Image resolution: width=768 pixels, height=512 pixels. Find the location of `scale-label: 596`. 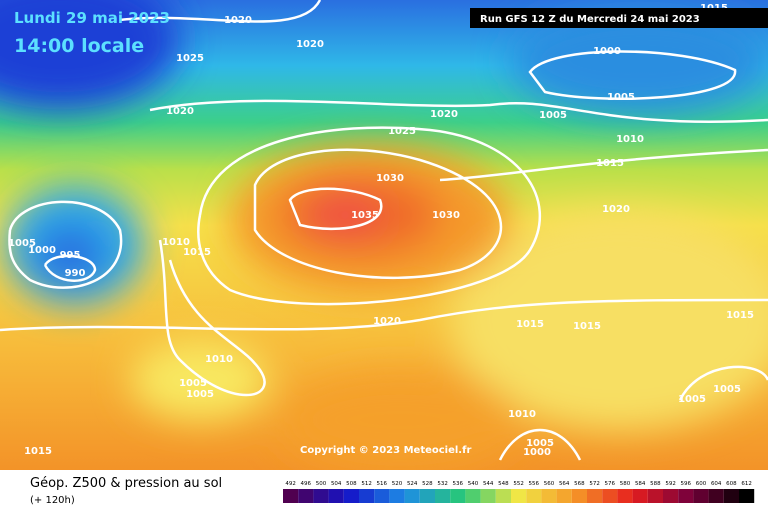

scale-label: 596 is located at coordinates (686, 484).